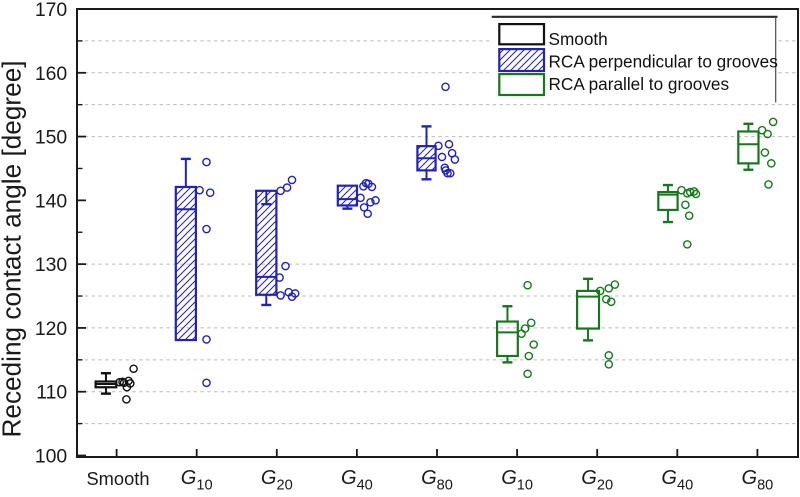 This screenshot has height=497, width=800. Describe the element at coordinates (51, 457) in the screenshot. I see `svg-text: 100` at that location.